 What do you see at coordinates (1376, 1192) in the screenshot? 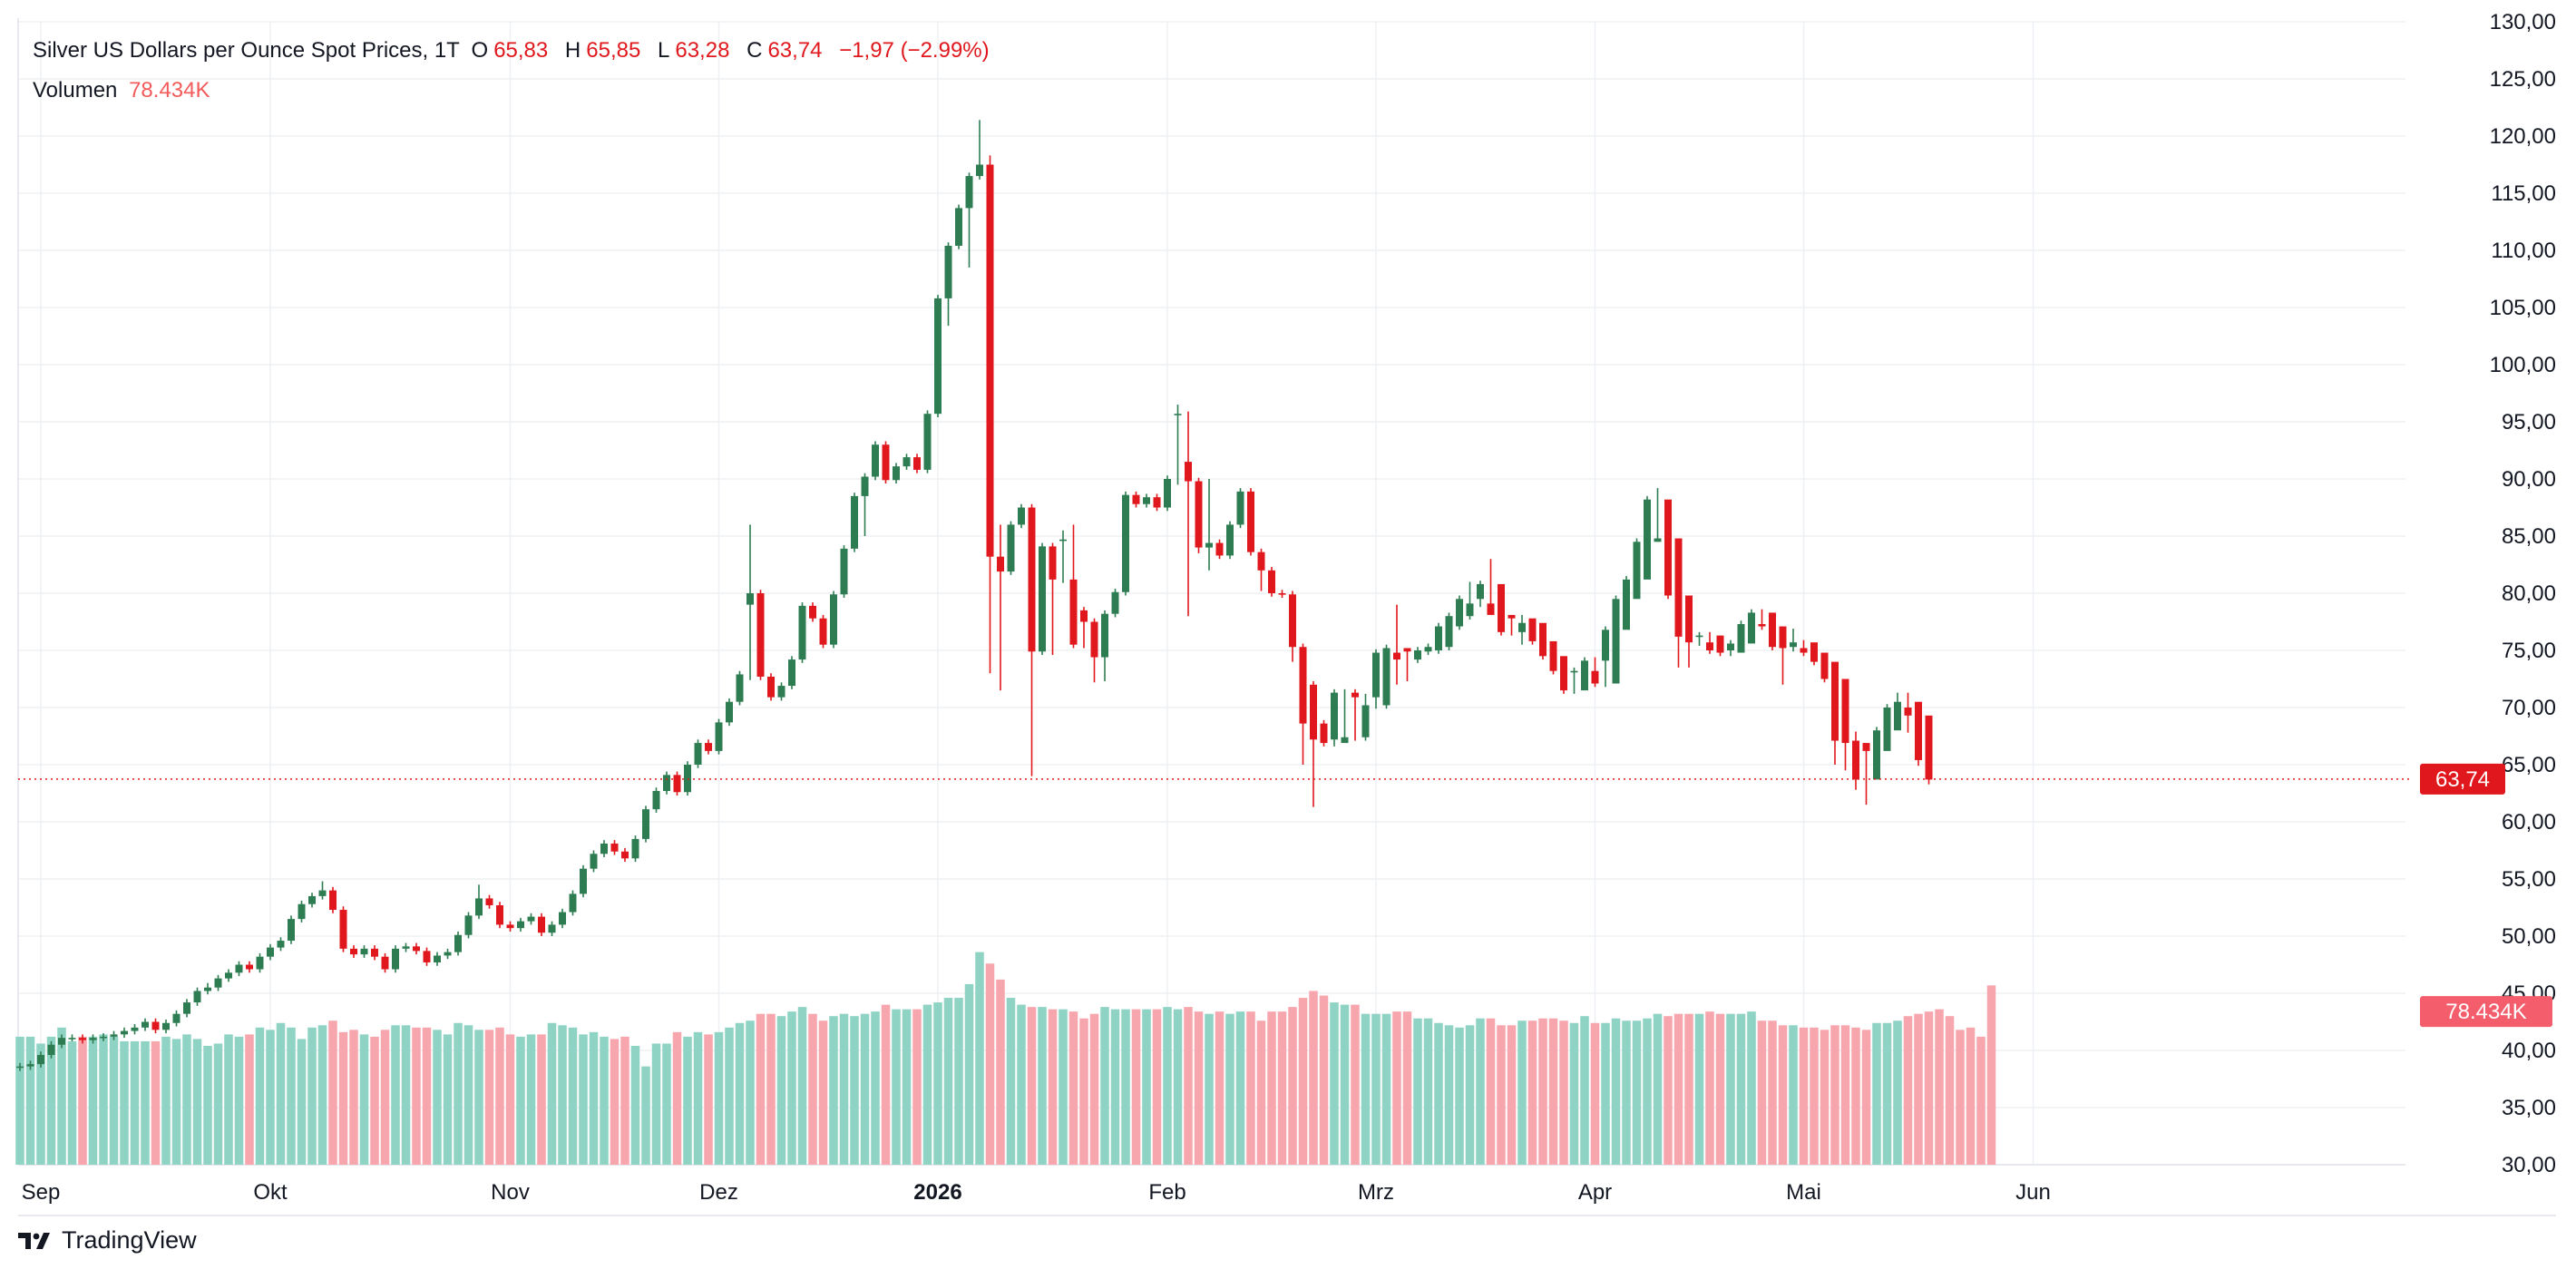
I see `x-tick-label: Mrz` at bounding box center [1376, 1192].